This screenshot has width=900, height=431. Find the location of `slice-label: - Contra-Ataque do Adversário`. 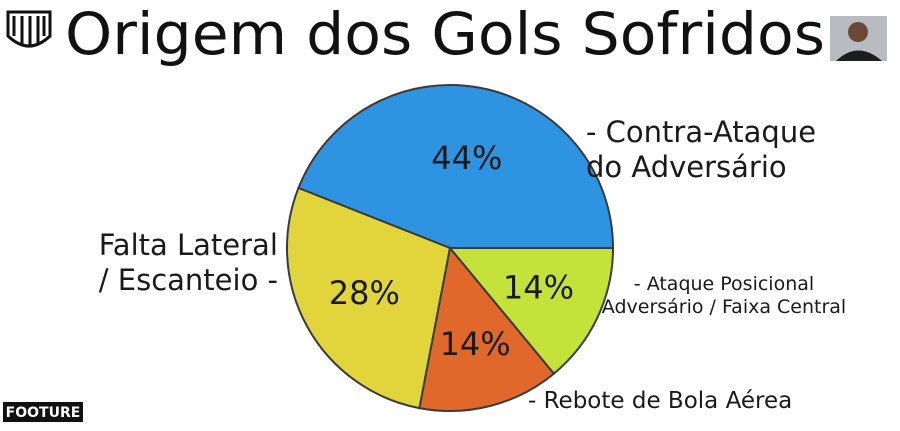

slice-label: - Contra-Ataque do Adversário is located at coordinates (701, 149).